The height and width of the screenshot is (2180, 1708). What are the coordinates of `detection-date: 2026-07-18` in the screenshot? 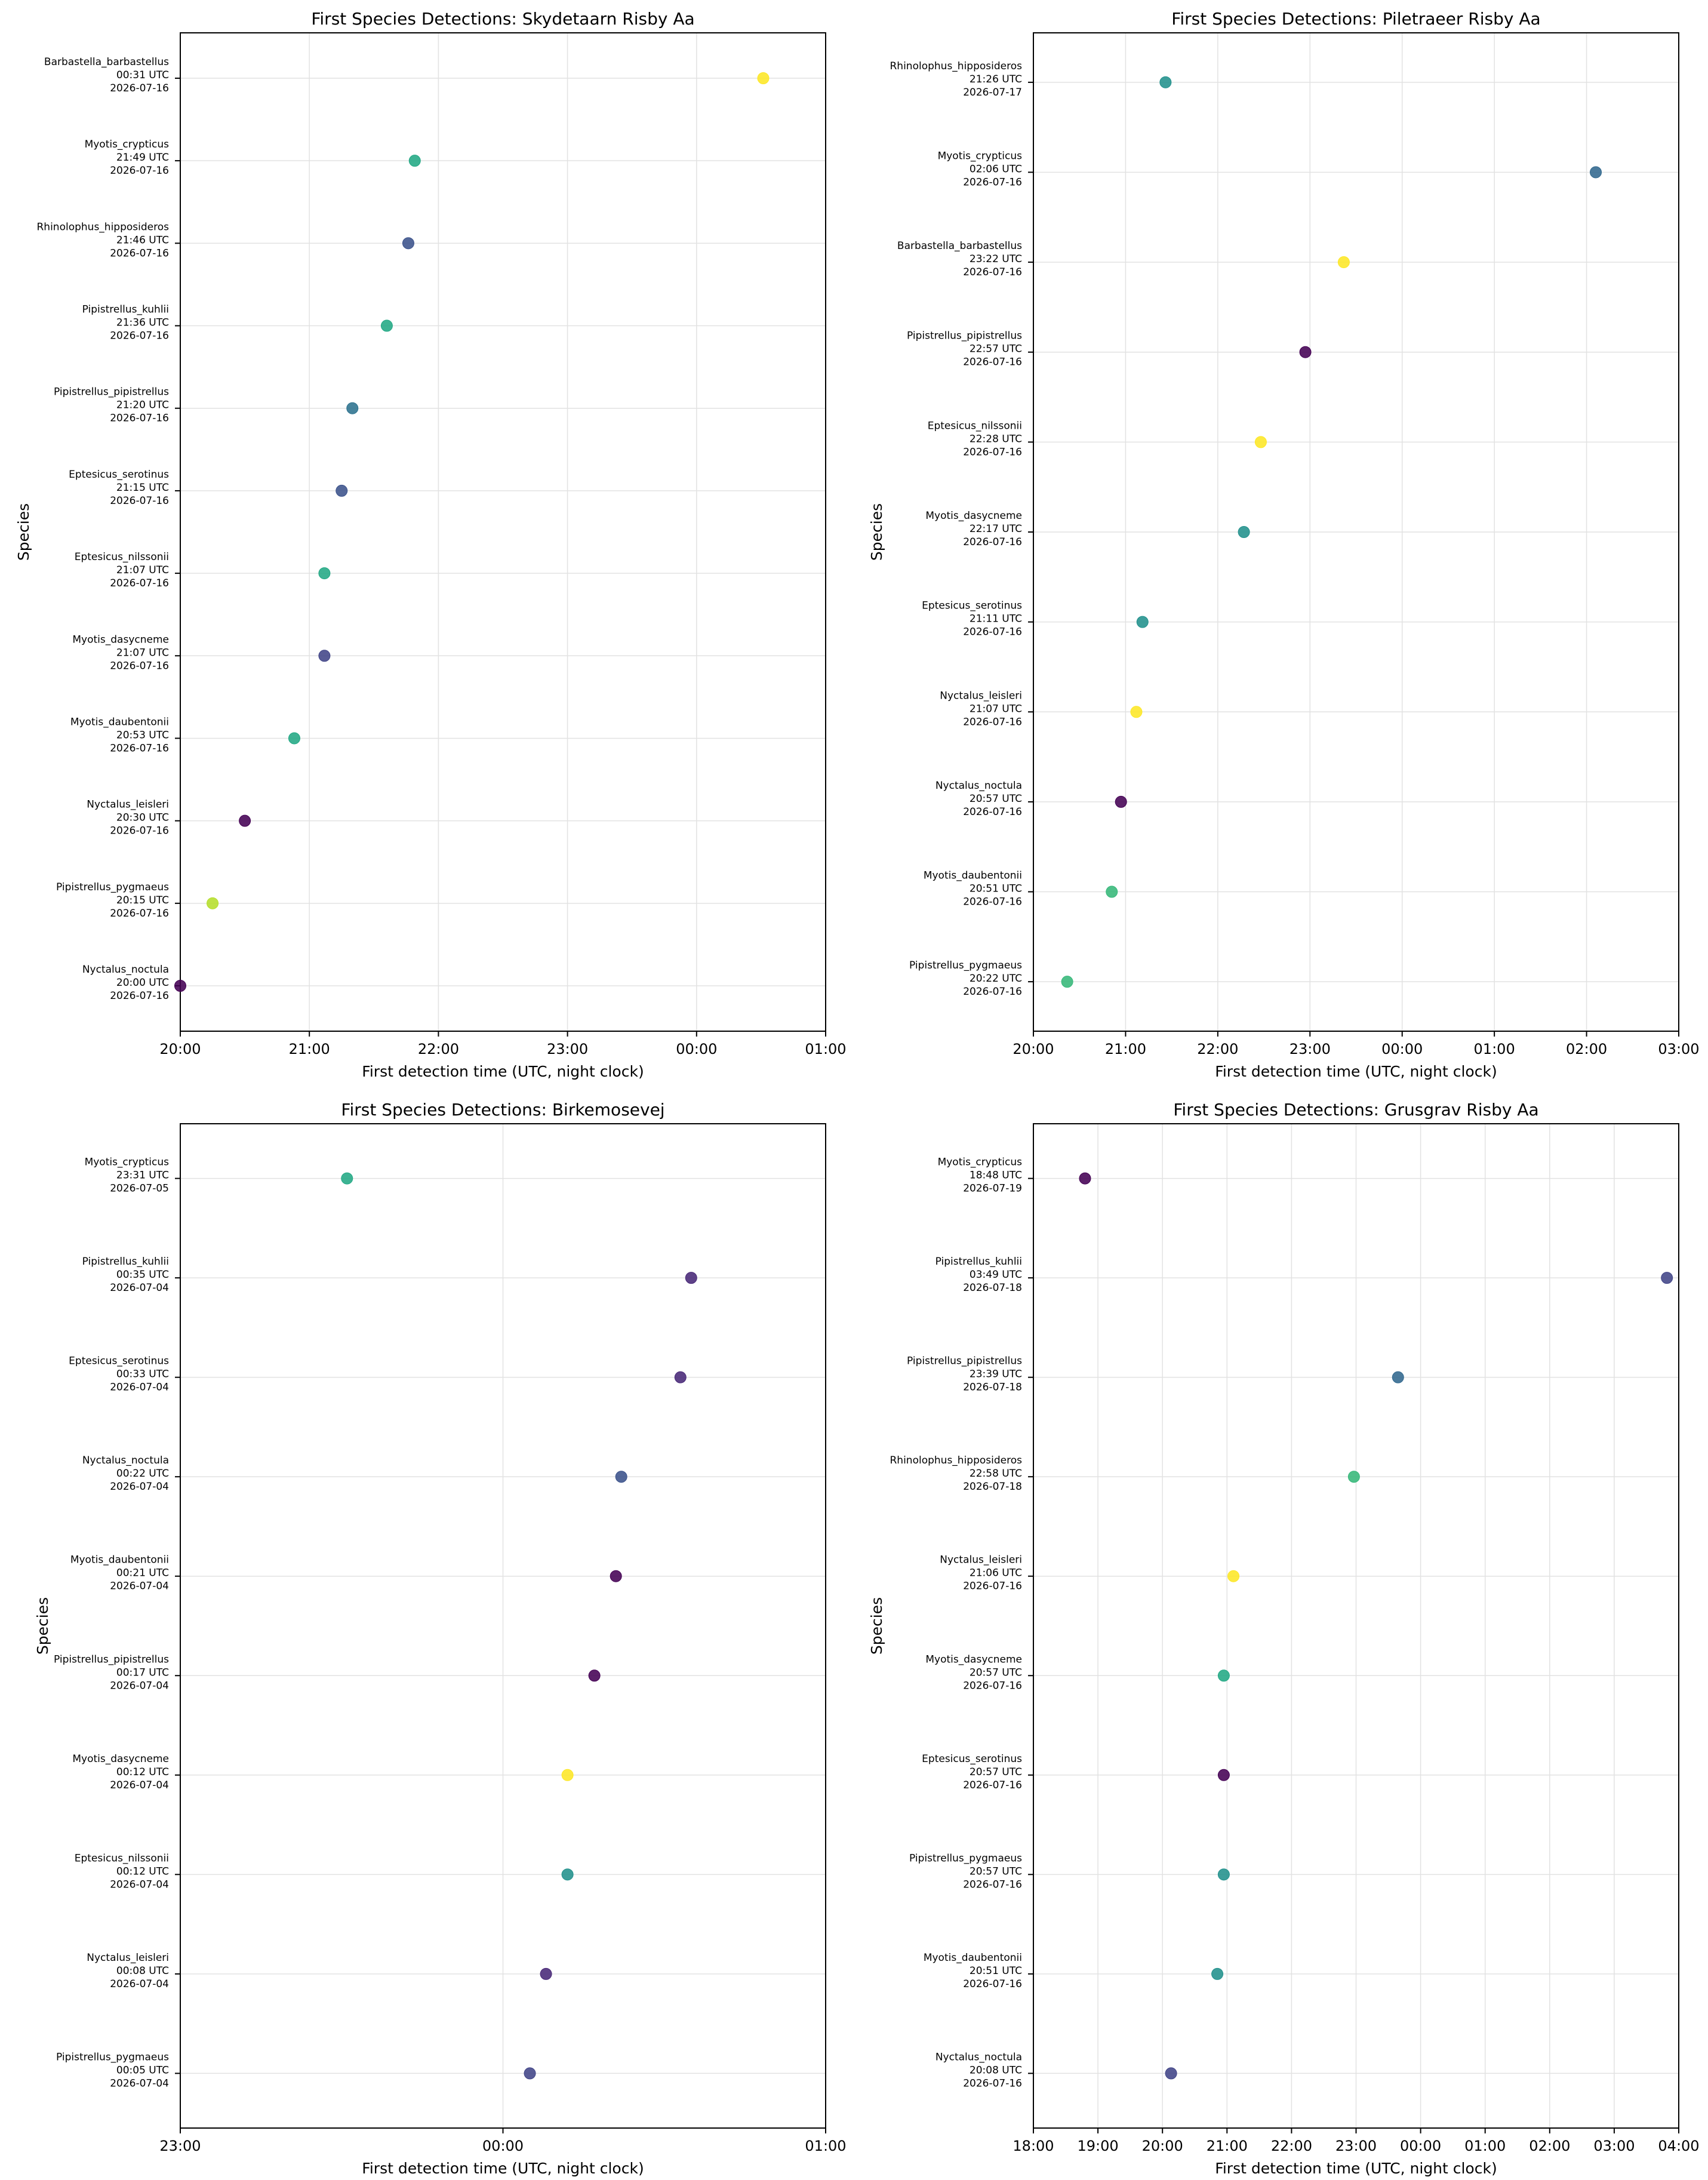 It's located at (992, 1288).